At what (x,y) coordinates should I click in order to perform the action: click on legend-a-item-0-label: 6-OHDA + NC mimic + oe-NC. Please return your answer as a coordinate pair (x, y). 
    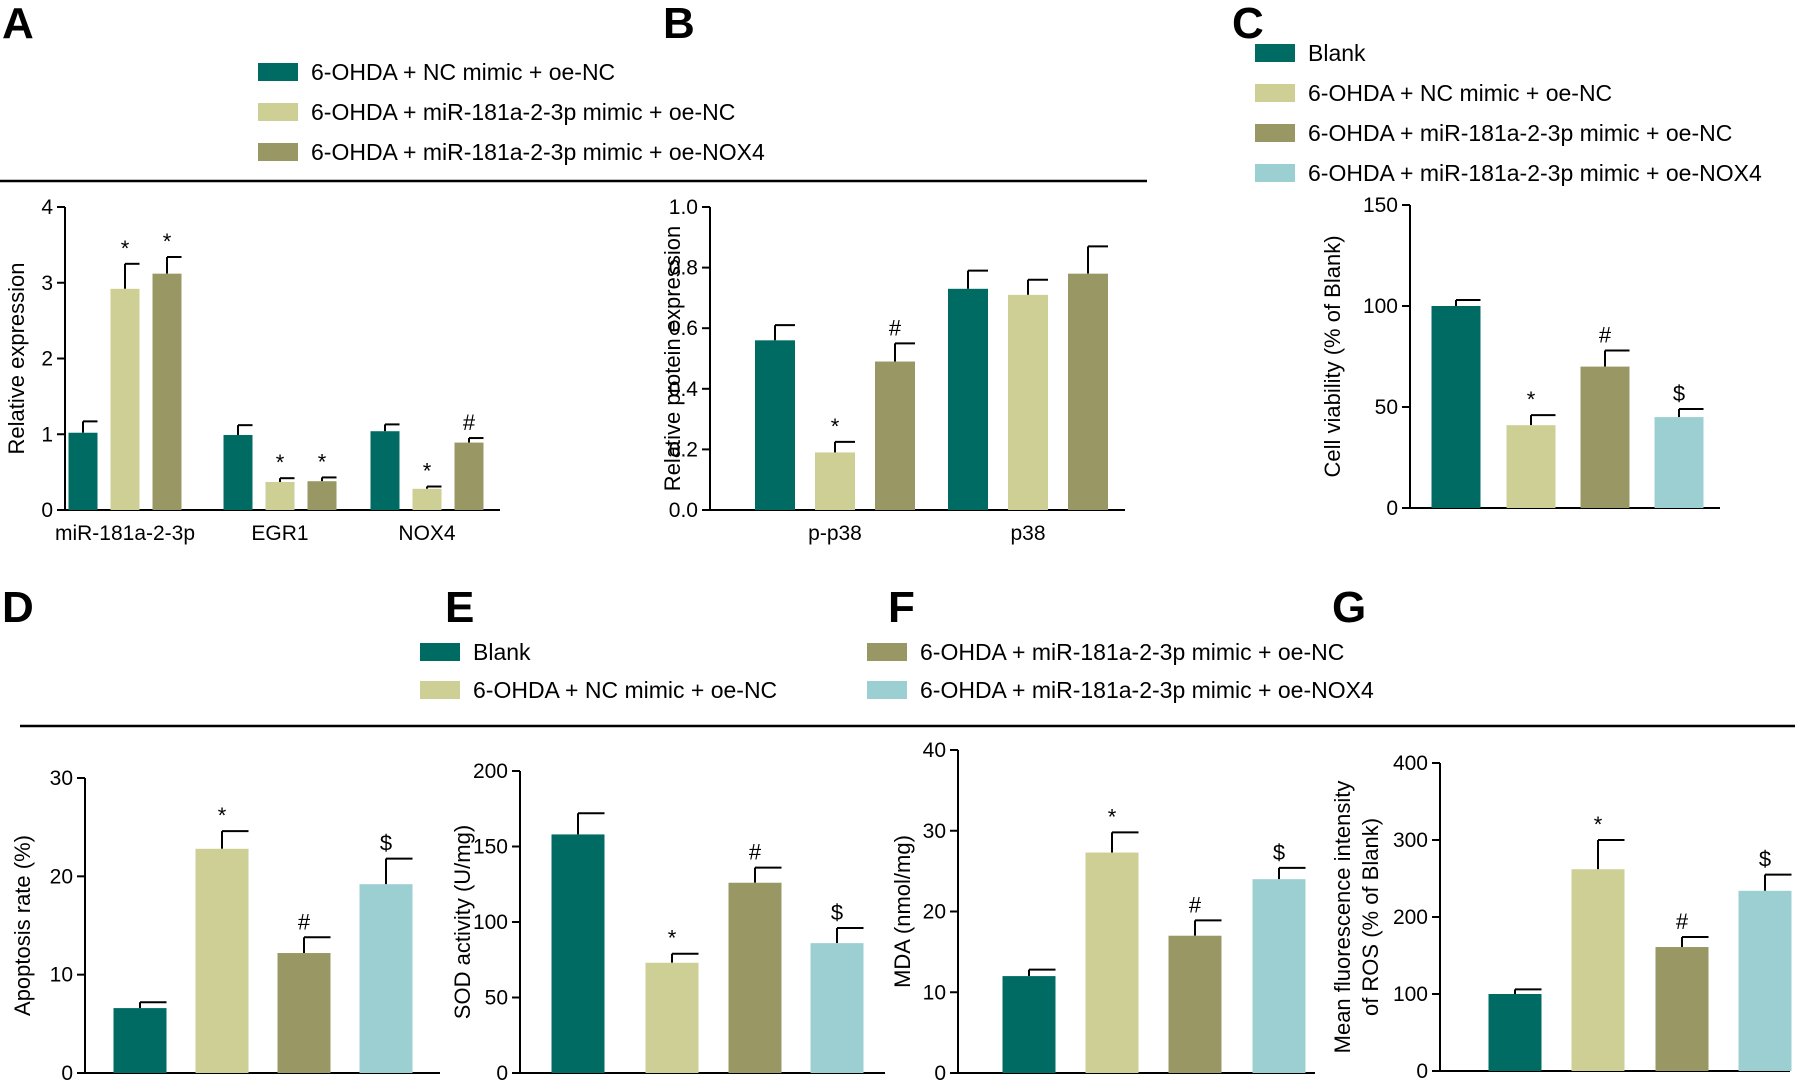
    Looking at the image, I should click on (463, 72).